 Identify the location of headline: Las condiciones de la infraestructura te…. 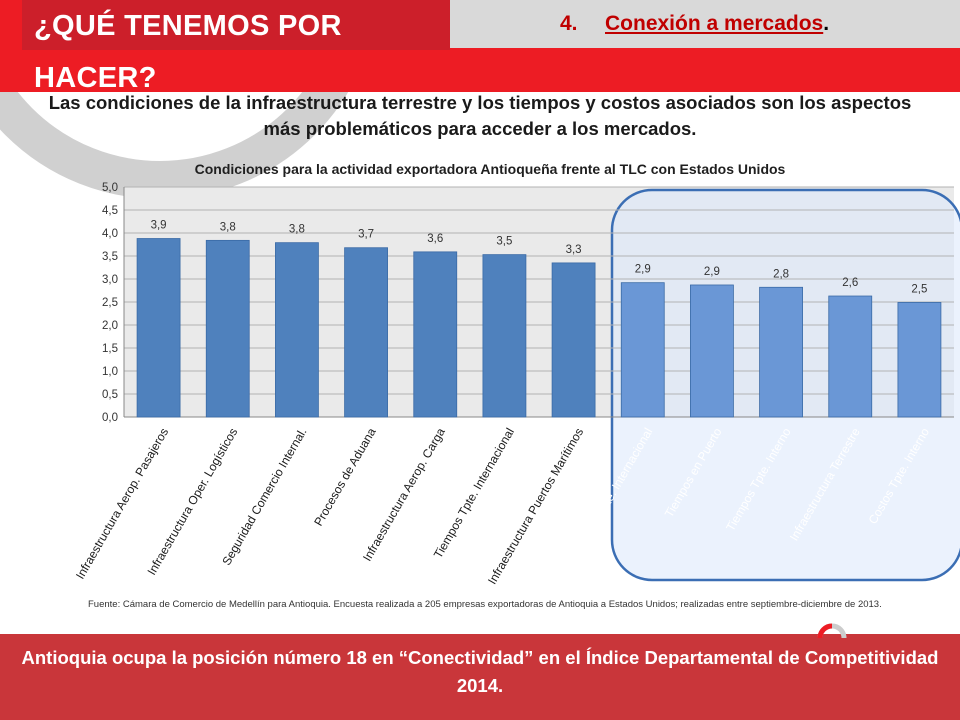
(480, 115).